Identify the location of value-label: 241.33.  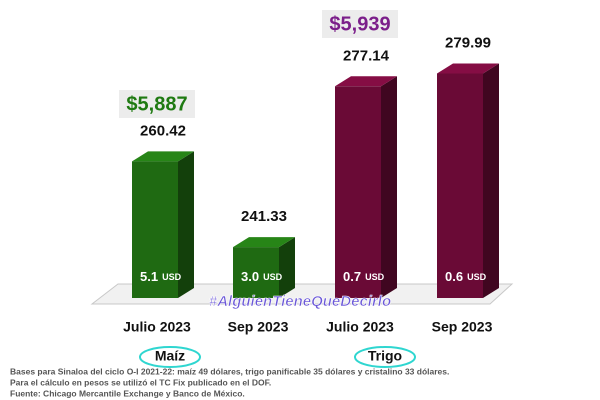
(264, 216).